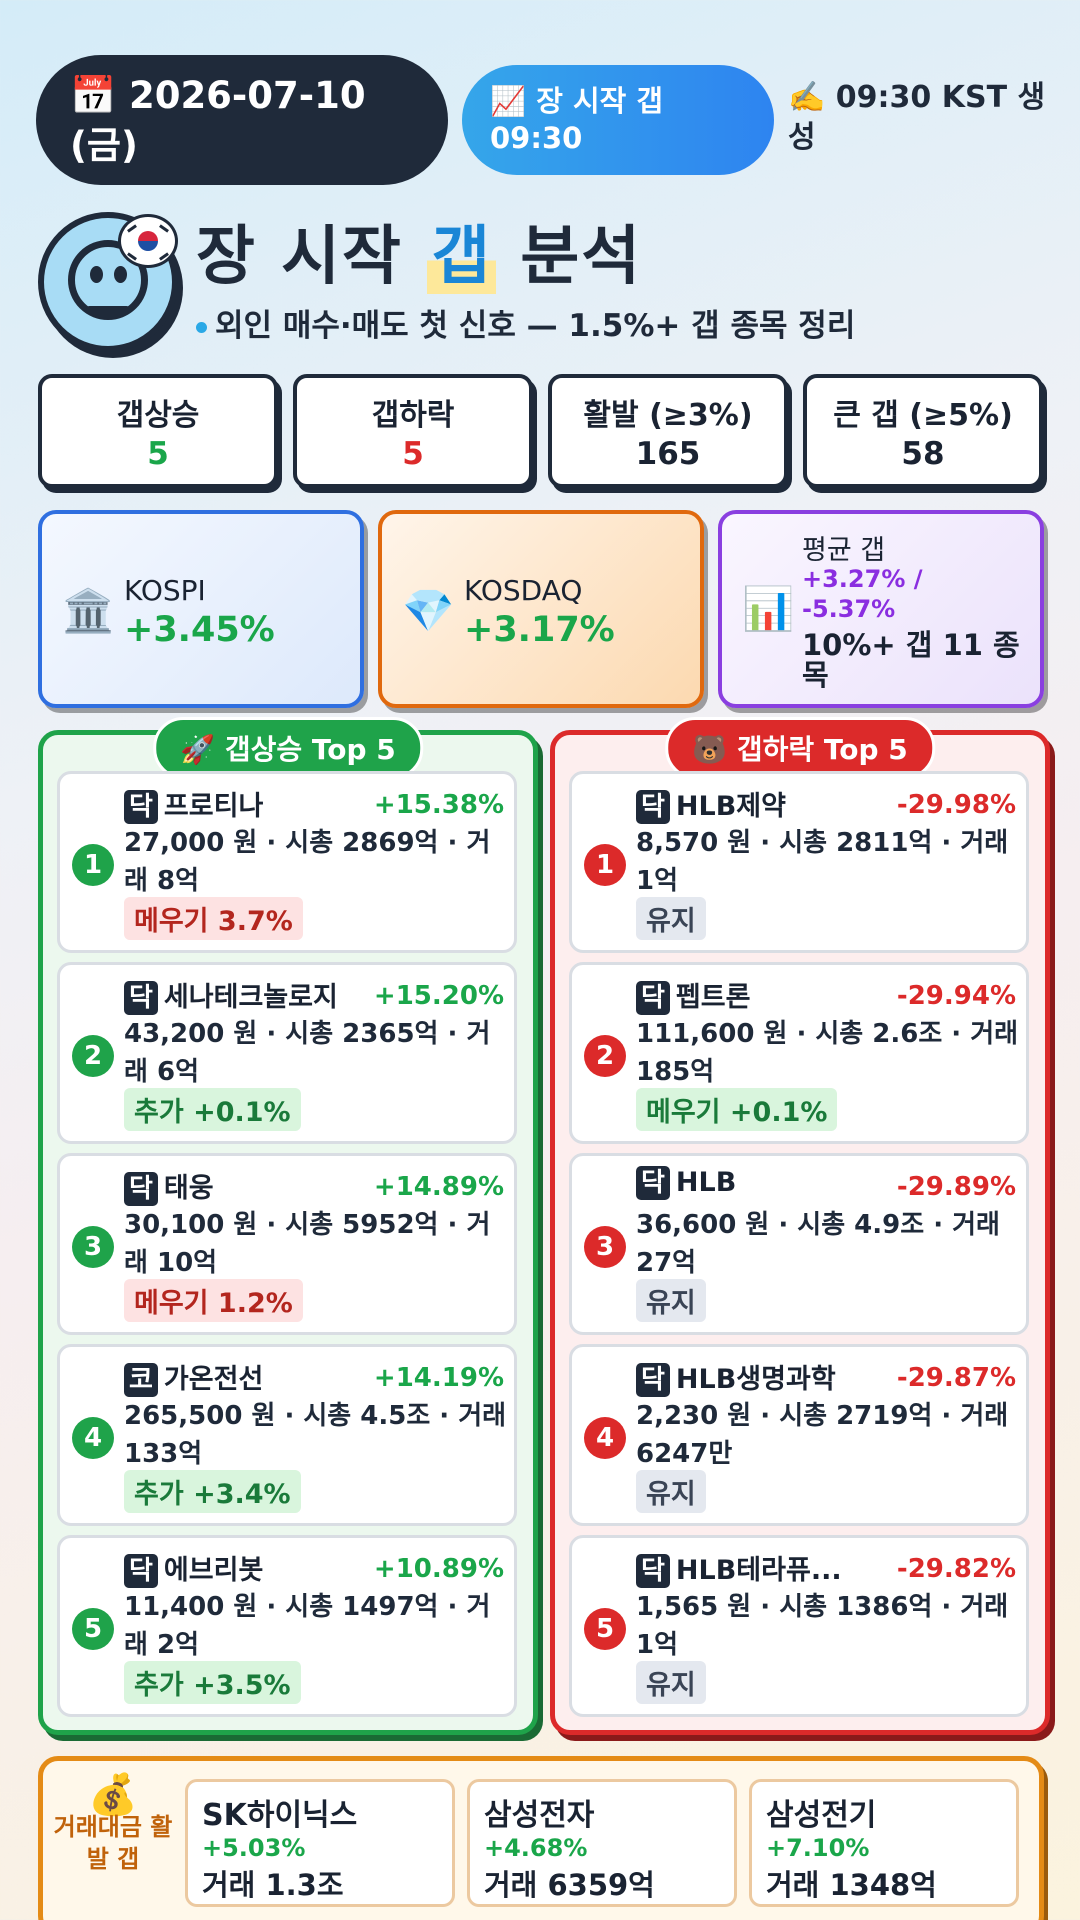 The height and width of the screenshot is (1920, 1080). I want to click on stock-details: 43,200 원 · 시총 2365억 · 거래 6억, so click(307, 1053).